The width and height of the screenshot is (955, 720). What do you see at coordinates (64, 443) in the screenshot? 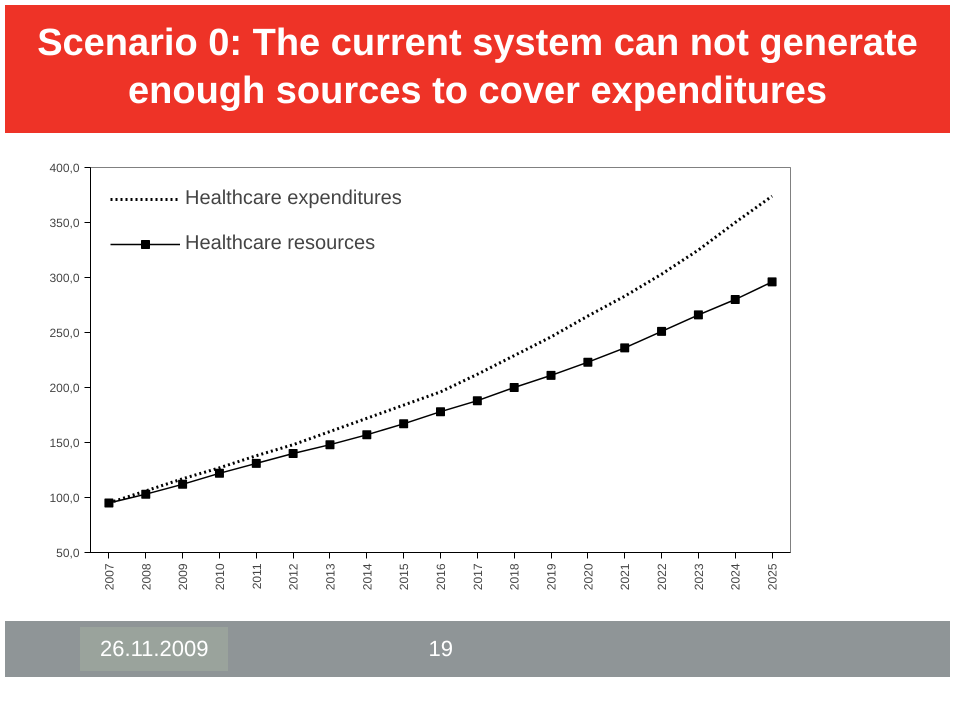
I see `y-tick-label: 150,0` at bounding box center [64, 443].